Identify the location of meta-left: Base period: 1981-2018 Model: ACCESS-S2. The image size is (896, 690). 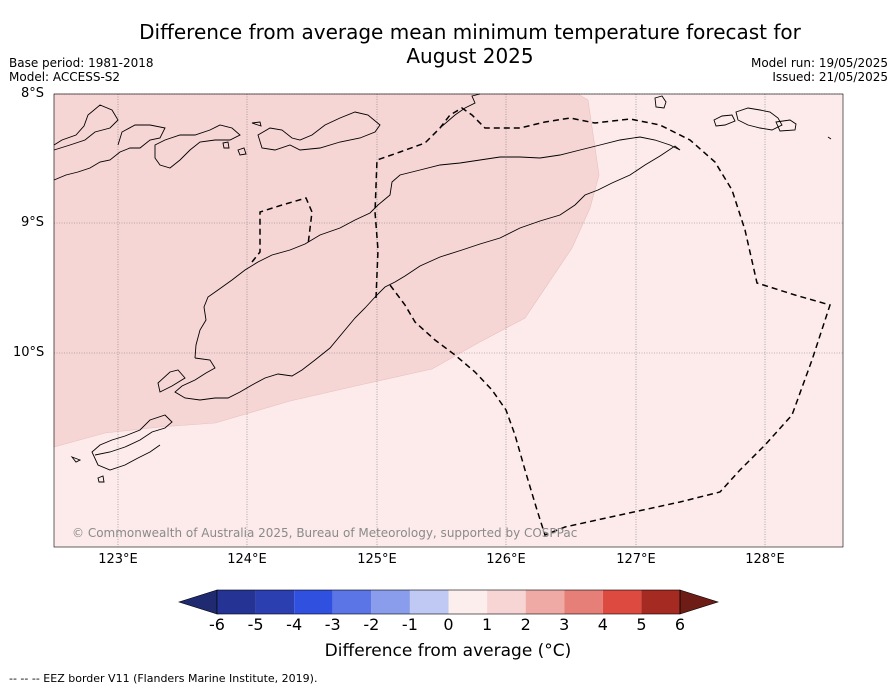
(81, 70).